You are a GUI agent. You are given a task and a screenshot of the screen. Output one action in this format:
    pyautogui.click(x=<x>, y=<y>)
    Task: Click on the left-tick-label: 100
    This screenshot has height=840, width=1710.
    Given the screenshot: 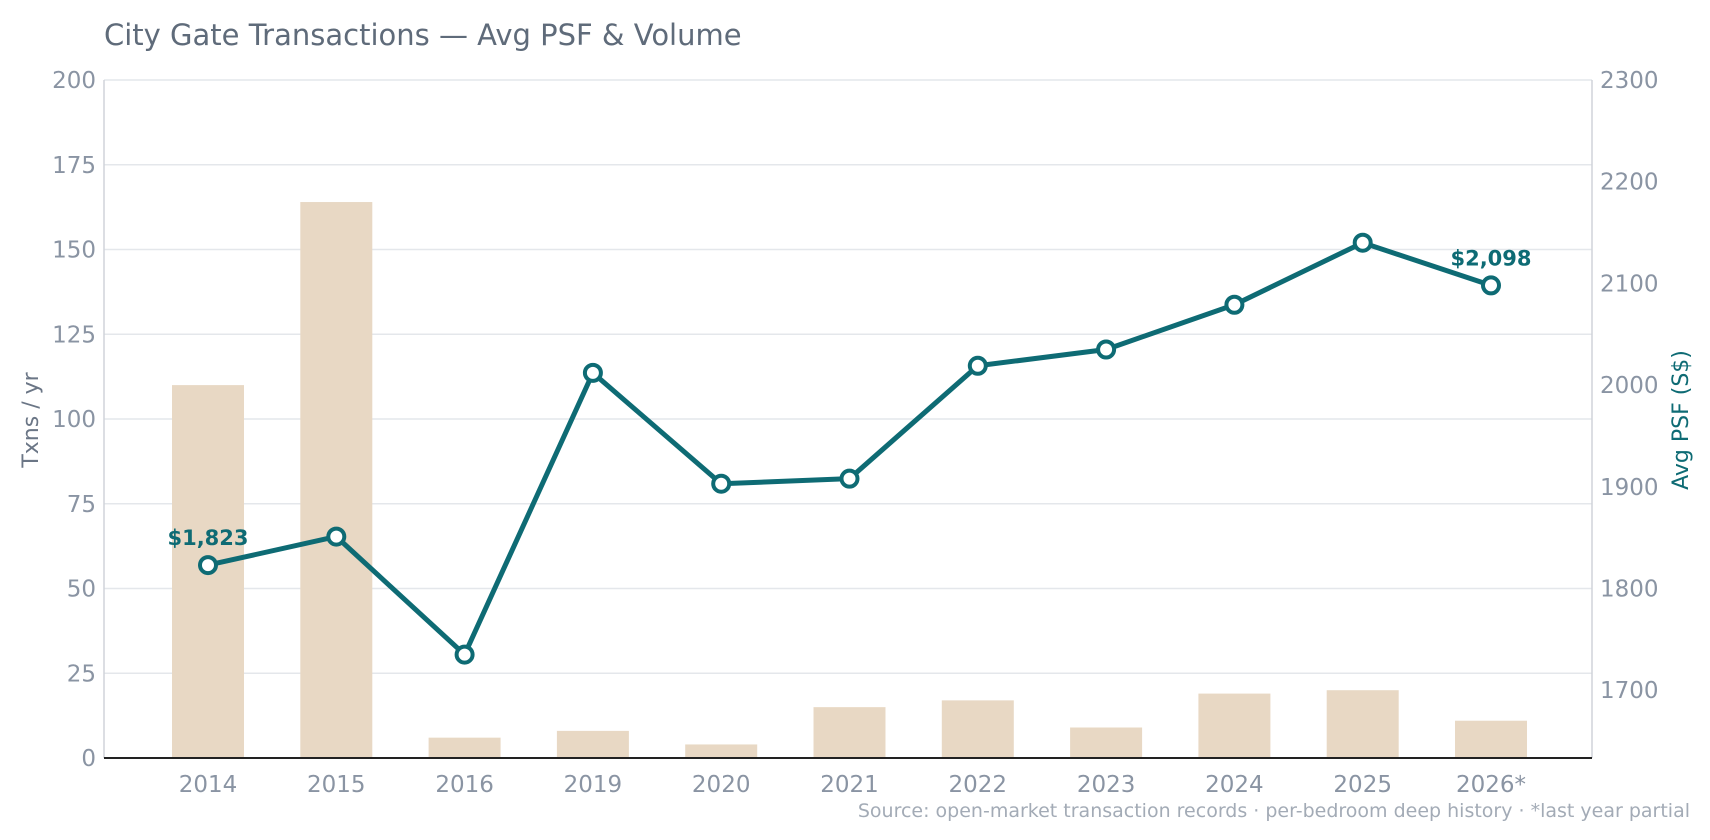 What is the action you would take?
    pyautogui.click(x=74, y=420)
    